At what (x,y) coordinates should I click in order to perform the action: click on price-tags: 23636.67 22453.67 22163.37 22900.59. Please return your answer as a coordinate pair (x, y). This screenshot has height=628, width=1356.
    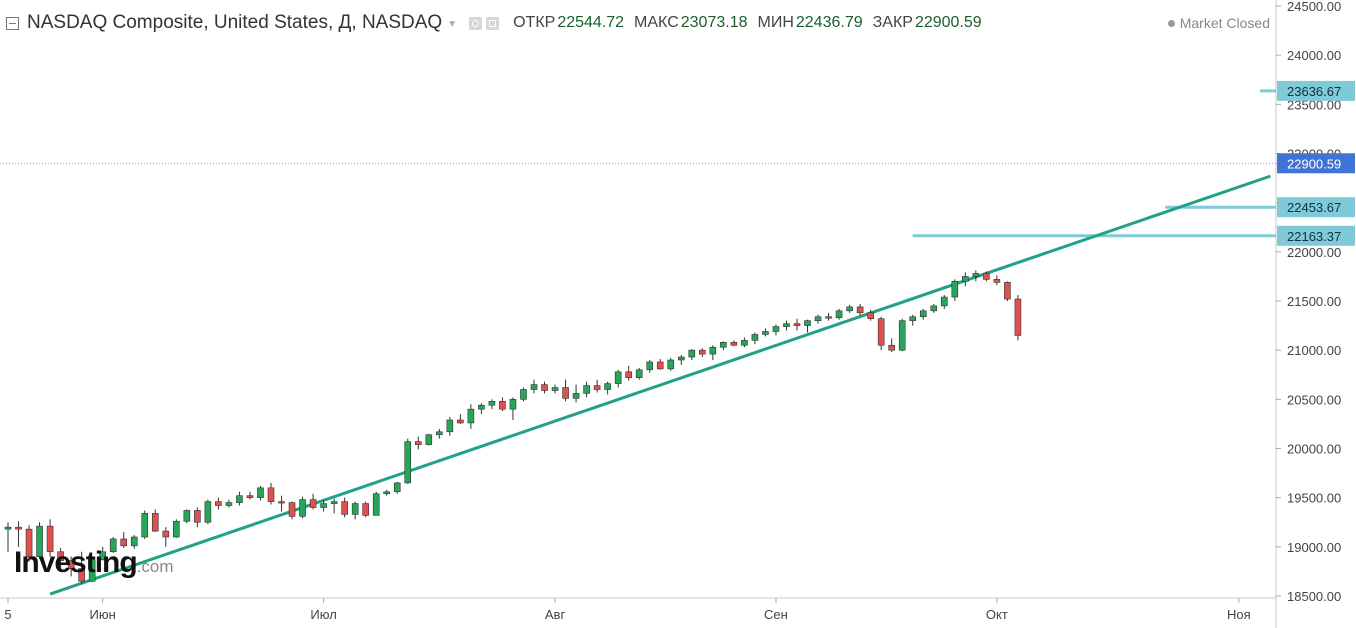
    Looking at the image, I should click on (1316, 163).